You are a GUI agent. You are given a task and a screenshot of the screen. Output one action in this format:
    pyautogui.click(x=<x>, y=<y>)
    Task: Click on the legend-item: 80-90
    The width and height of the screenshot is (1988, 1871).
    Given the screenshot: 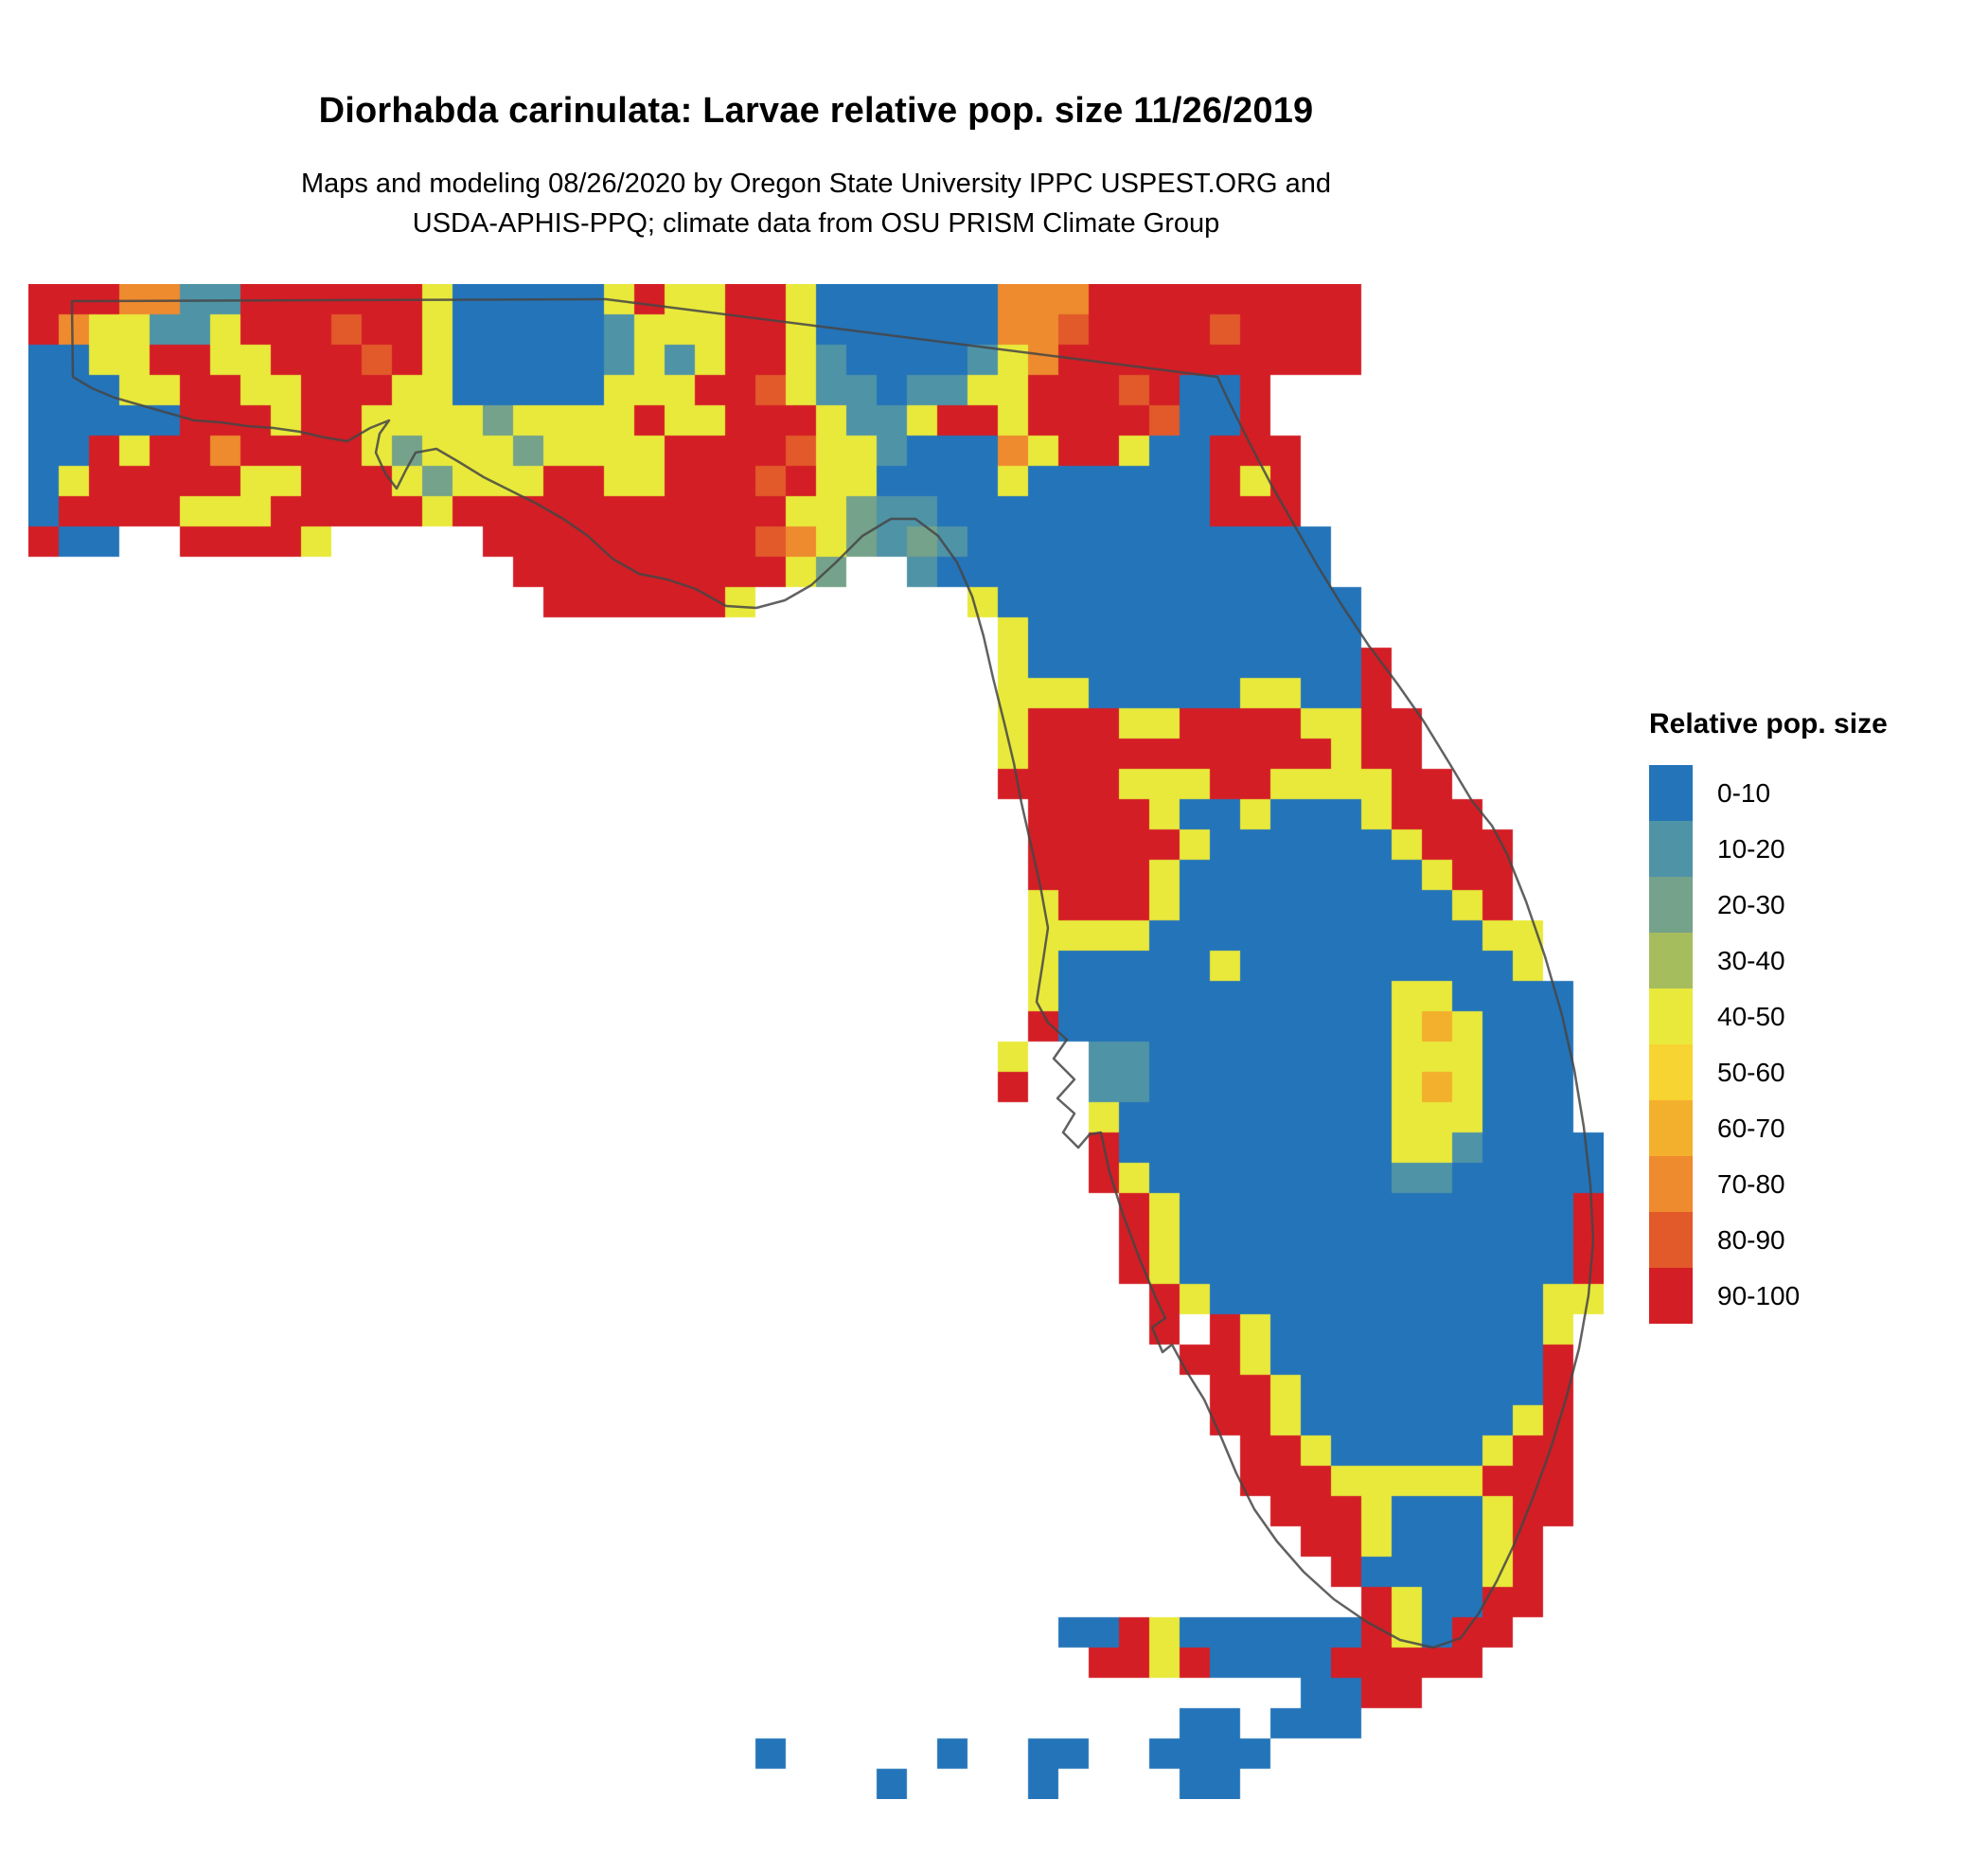 What is the action you would take?
    pyautogui.click(x=1768, y=1240)
    